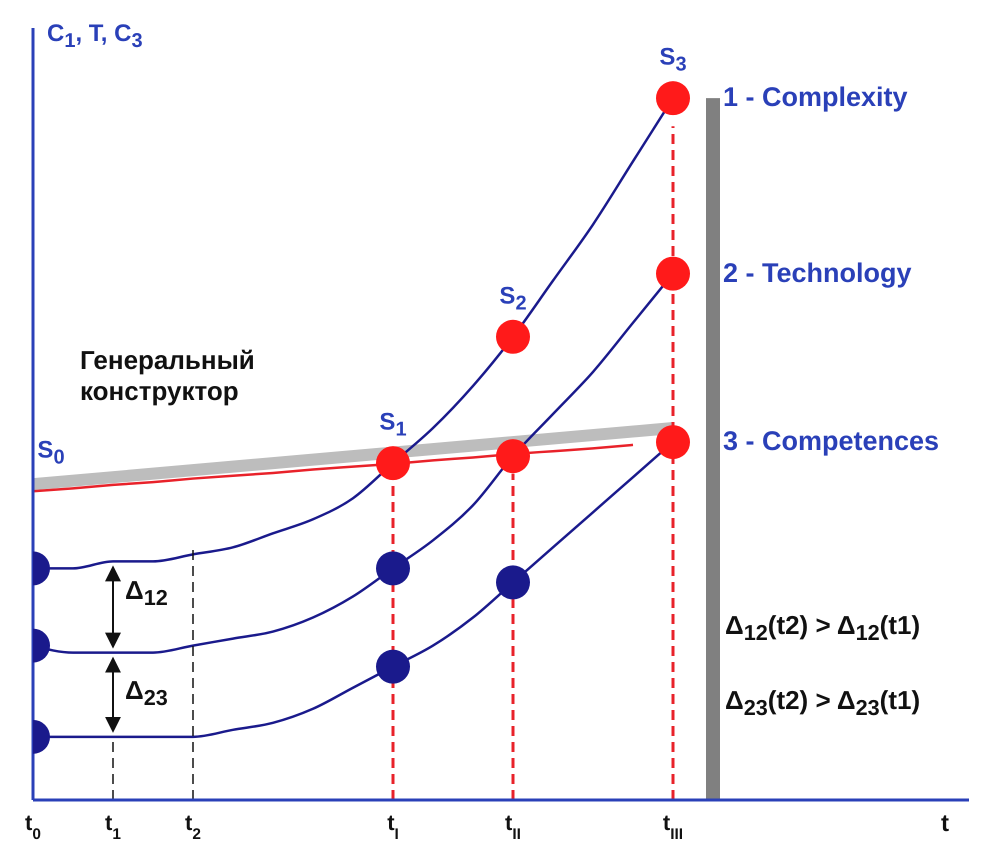  Describe the element at coordinates (146, 593) in the screenshot. I see `annotation: Δ$_{12}$` at that location.